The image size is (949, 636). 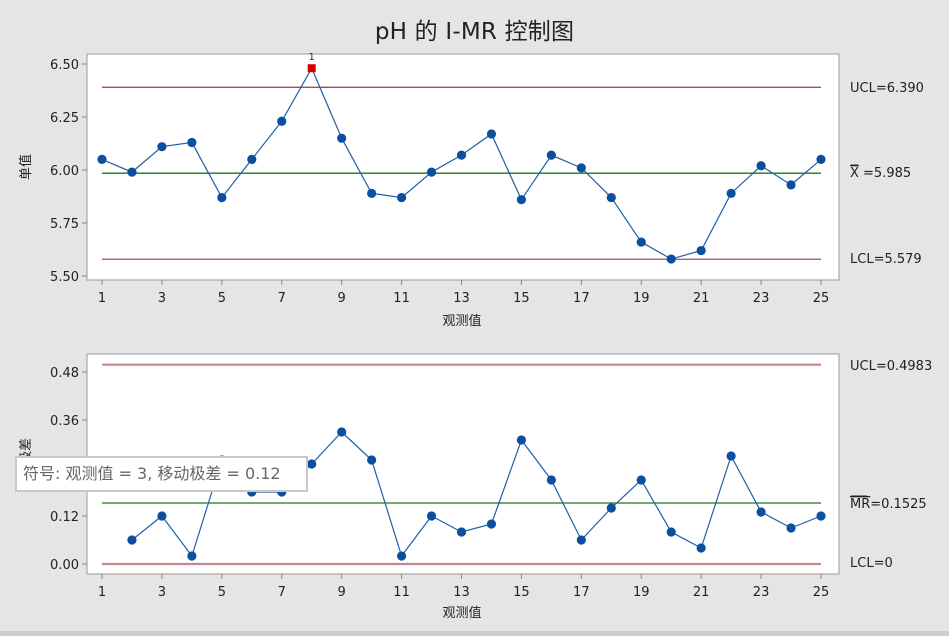 What do you see at coordinates (898, 504) in the screenshot?
I see `center-value: =0.1525` at bounding box center [898, 504].